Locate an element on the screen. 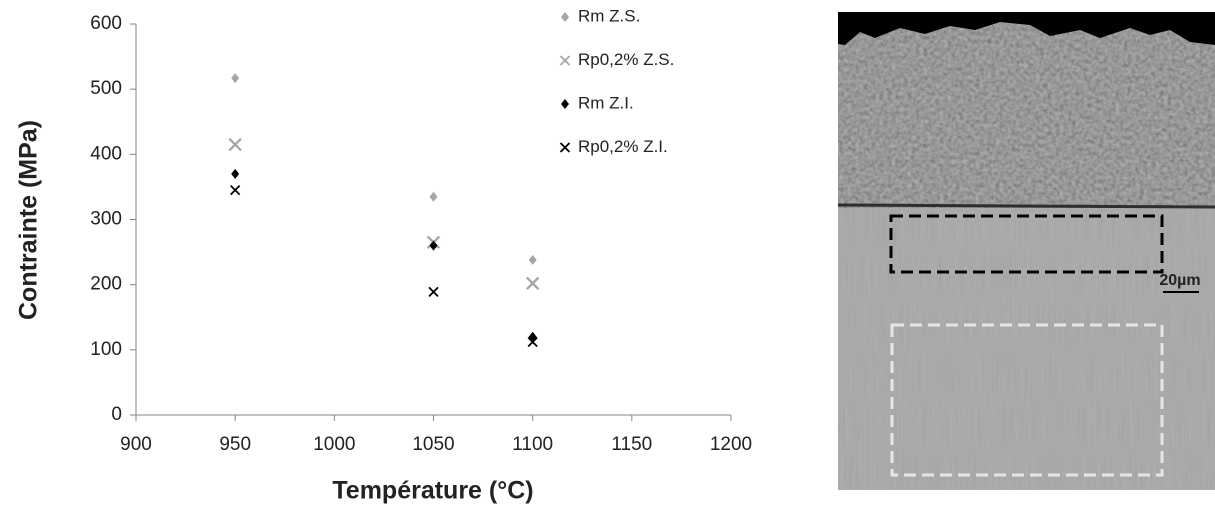 The image size is (1215, 516). x-tick-label: 1100 is located at coordinates (532, 444).